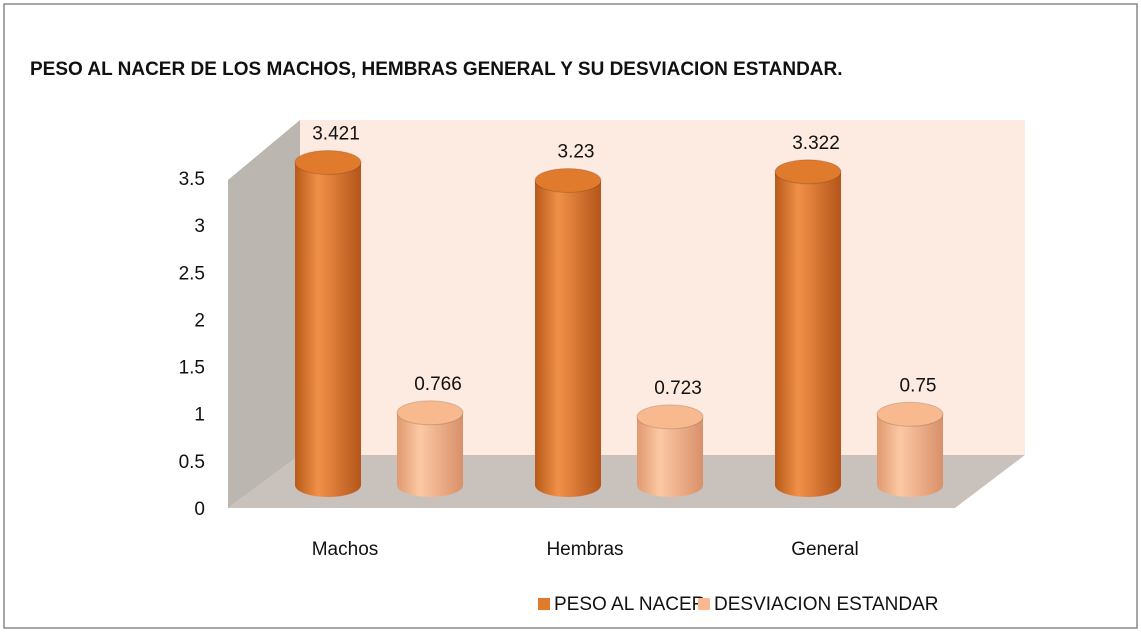 This screenshot has width=1141, height=632. Describe the element at coordinates (918, 385) in the screenshot. I see `data-label: 0.75` at that location.